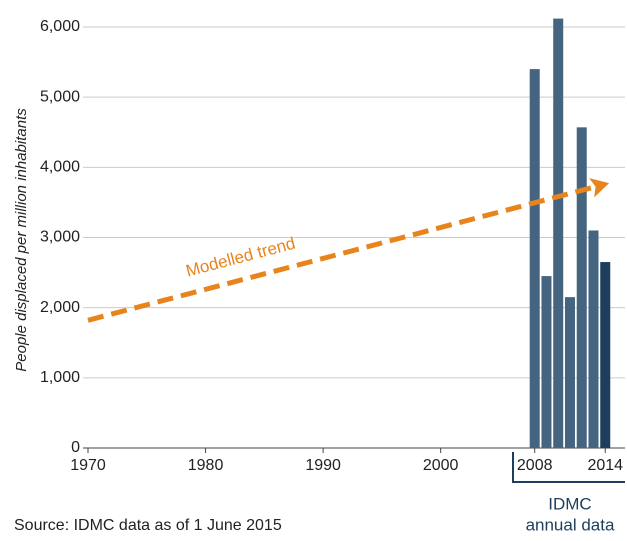 This screenshot has width=627, height=541. What do you see at coordinates (570, 524) in the screenshot?
I see `bracket-label: annual data` at bounding box center [570, 524].